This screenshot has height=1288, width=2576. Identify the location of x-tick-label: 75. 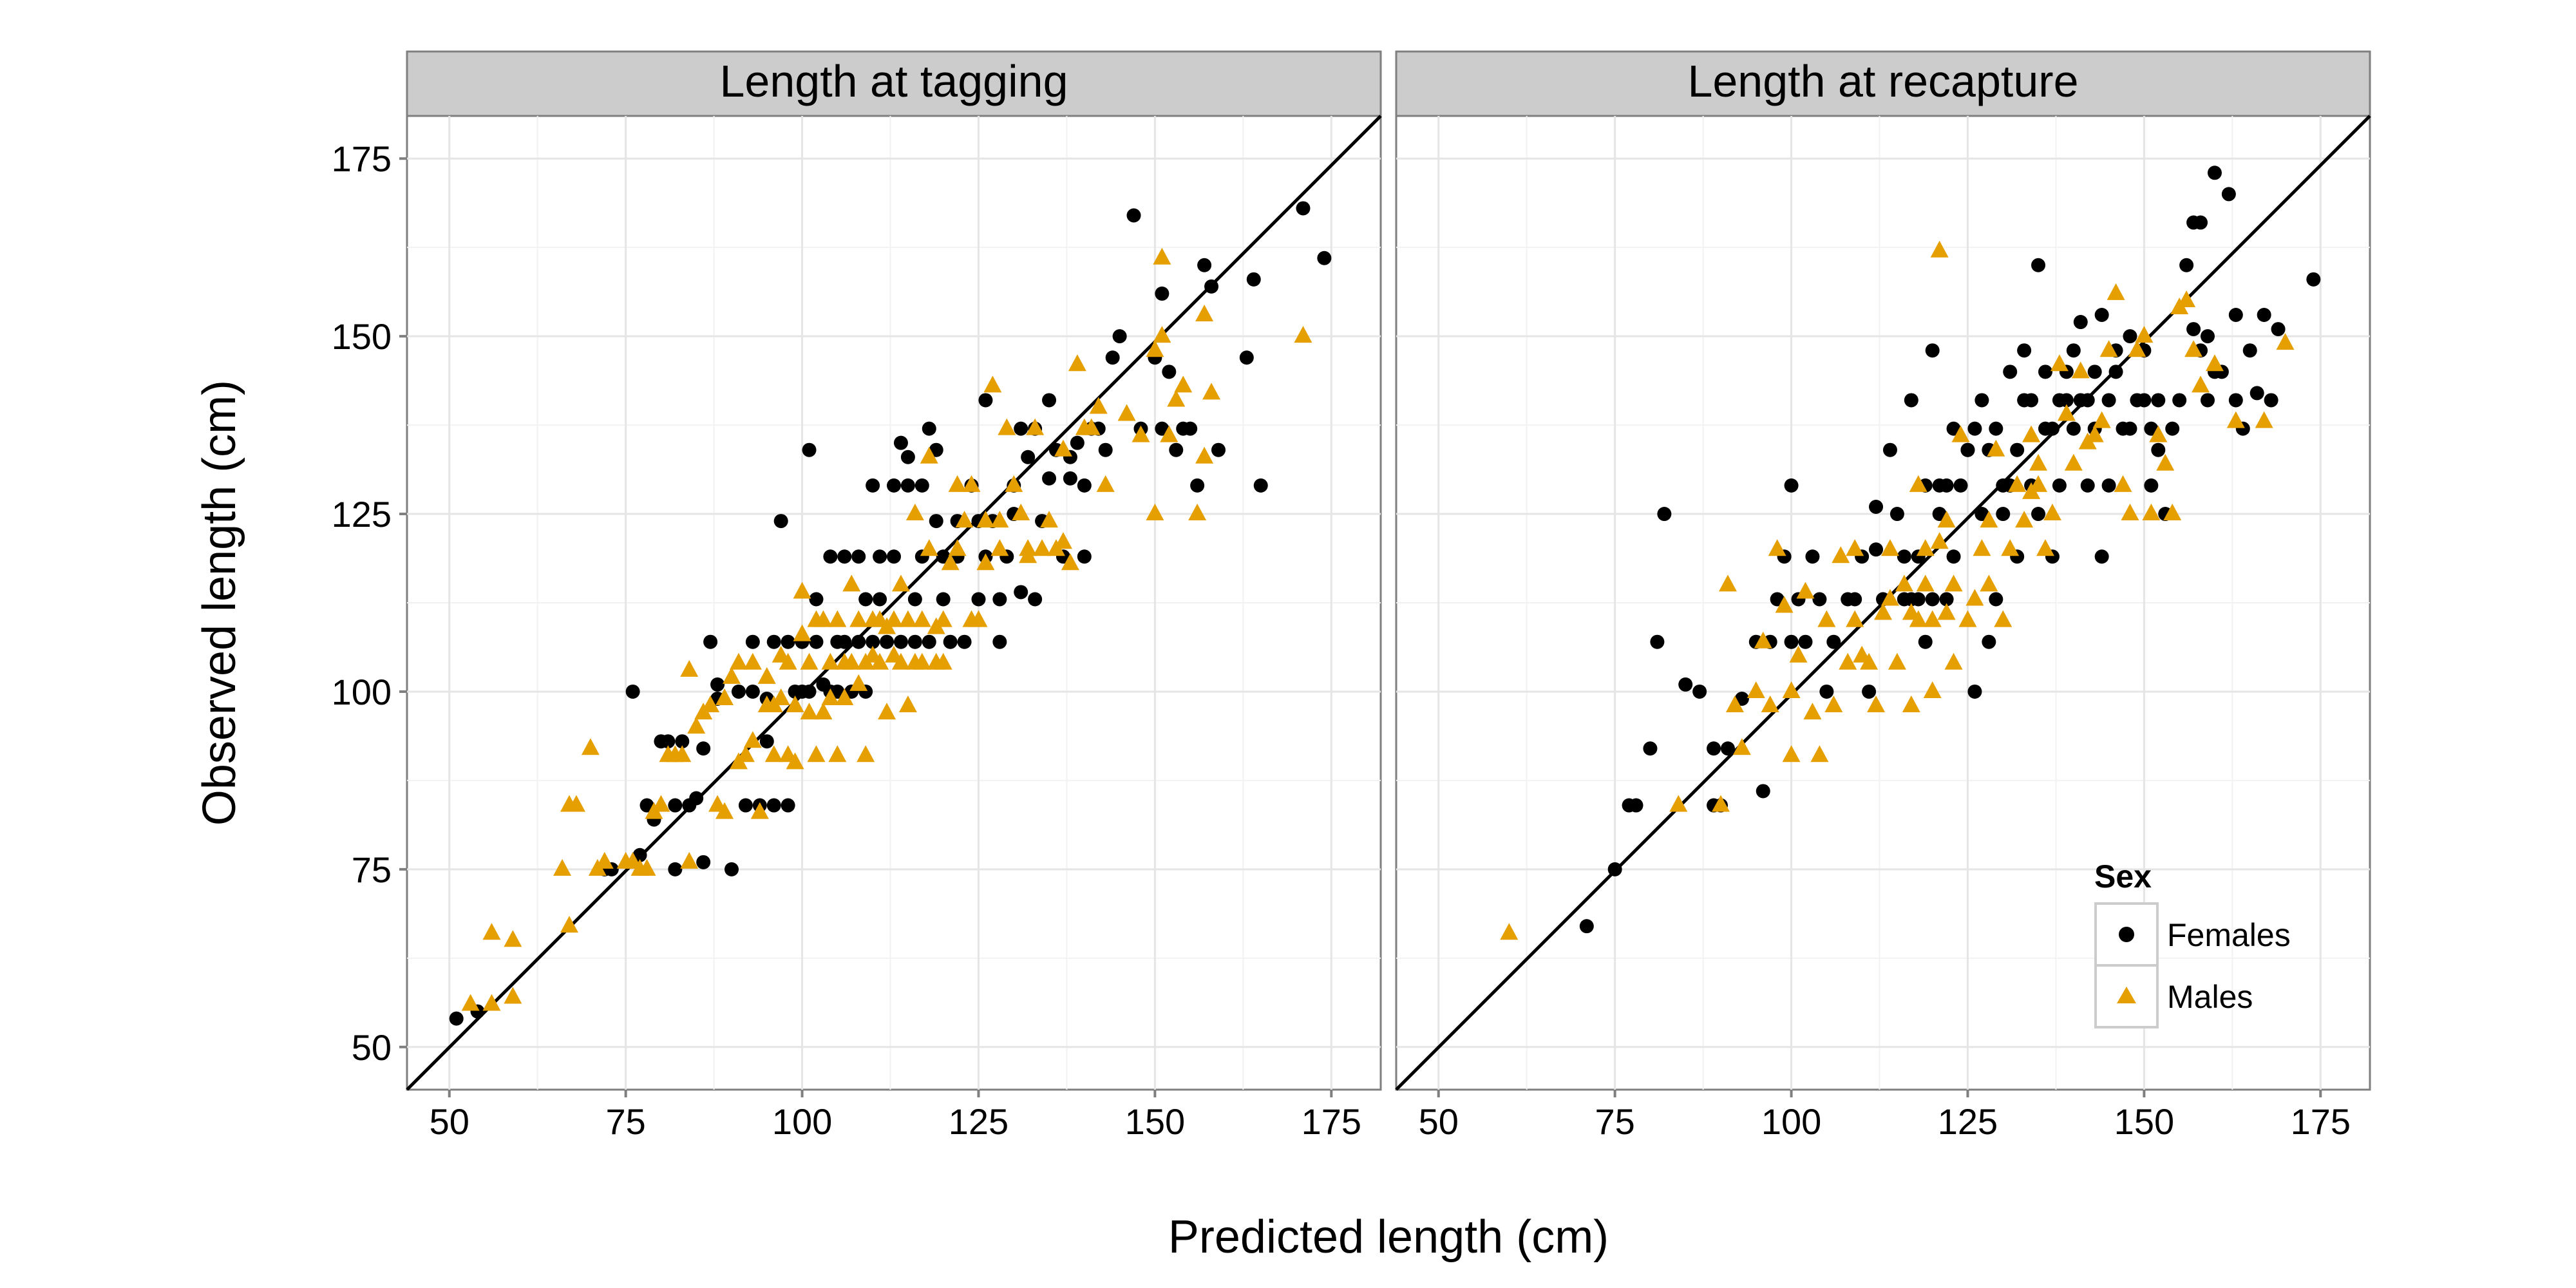
(626, 1122).